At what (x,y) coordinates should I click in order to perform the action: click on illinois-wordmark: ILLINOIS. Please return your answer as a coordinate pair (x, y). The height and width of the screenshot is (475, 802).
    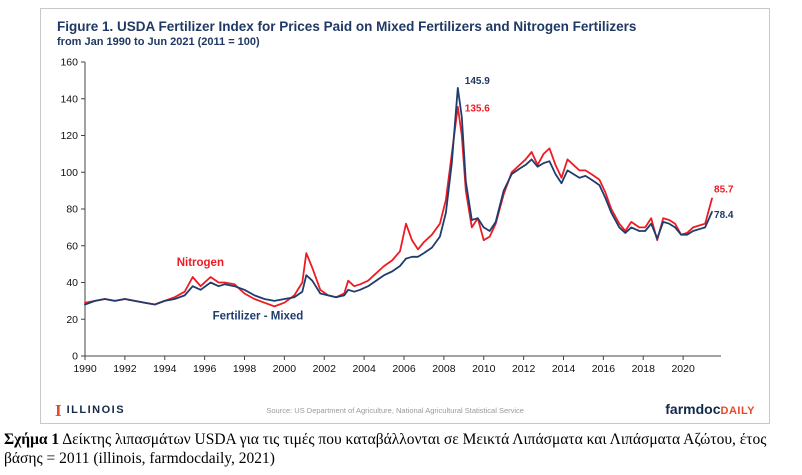
    Looking at the image, I should click on (96, 410).